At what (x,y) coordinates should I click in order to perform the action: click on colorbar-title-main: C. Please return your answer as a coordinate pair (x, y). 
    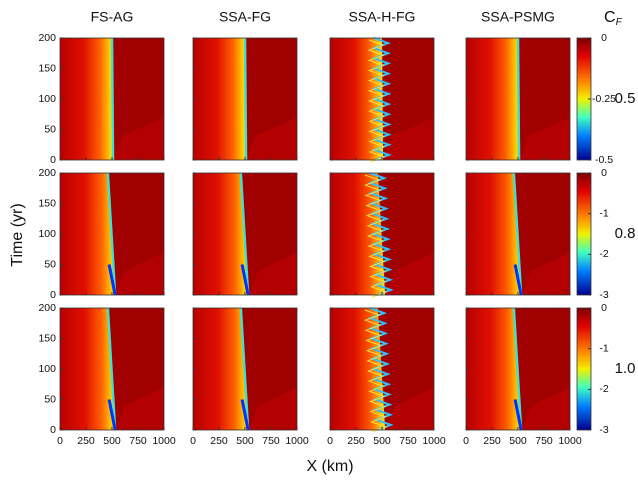
    Looking at the image, I should click on (610, 17).